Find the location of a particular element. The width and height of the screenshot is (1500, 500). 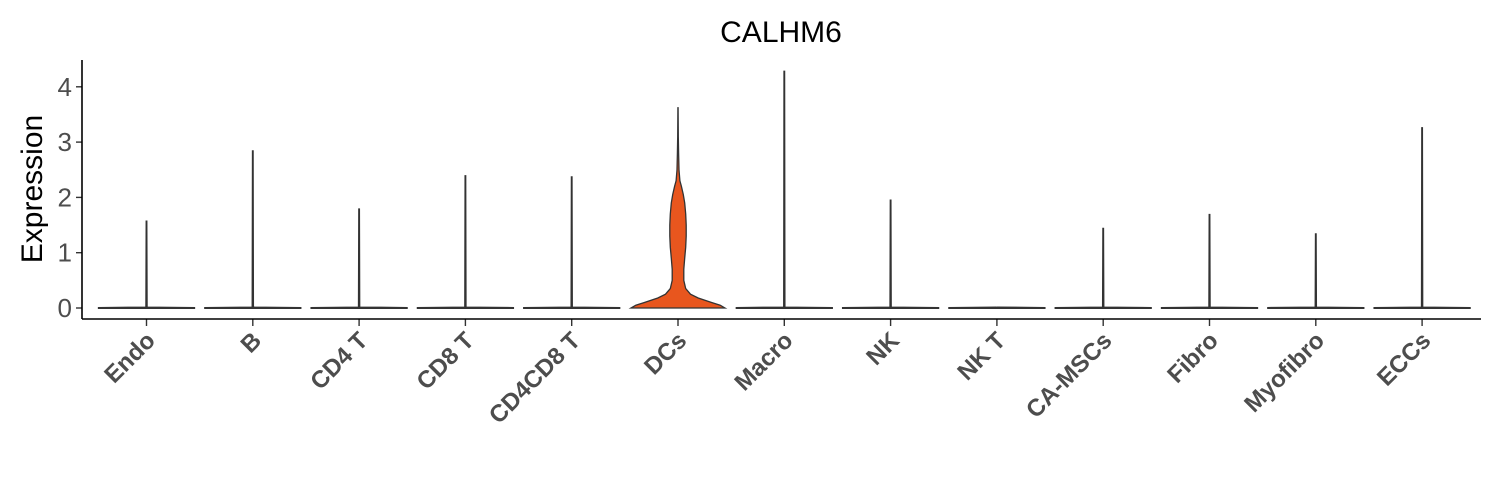

x-tick-label: CD8 T is located at coordinates (446, 361).